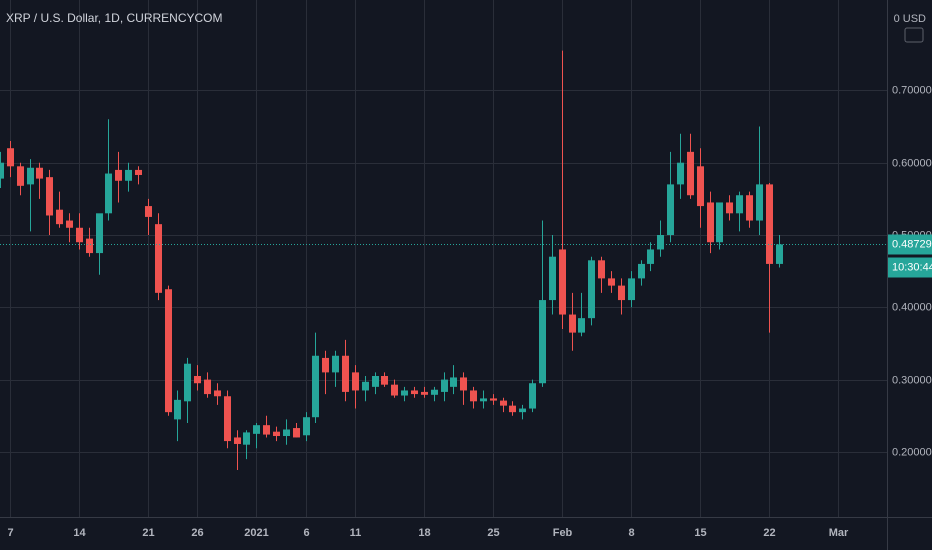 This screenshot has width=932, height=550. What do you see at coordinates (769, 533) in the screenshot?
I see `x-tick-label: 22` at bounding box center [769, 533].